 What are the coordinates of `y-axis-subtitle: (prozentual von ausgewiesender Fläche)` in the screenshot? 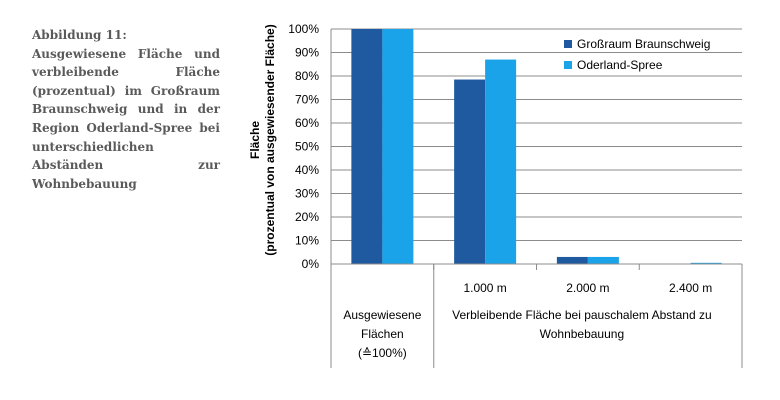 It's located at (270, 139).